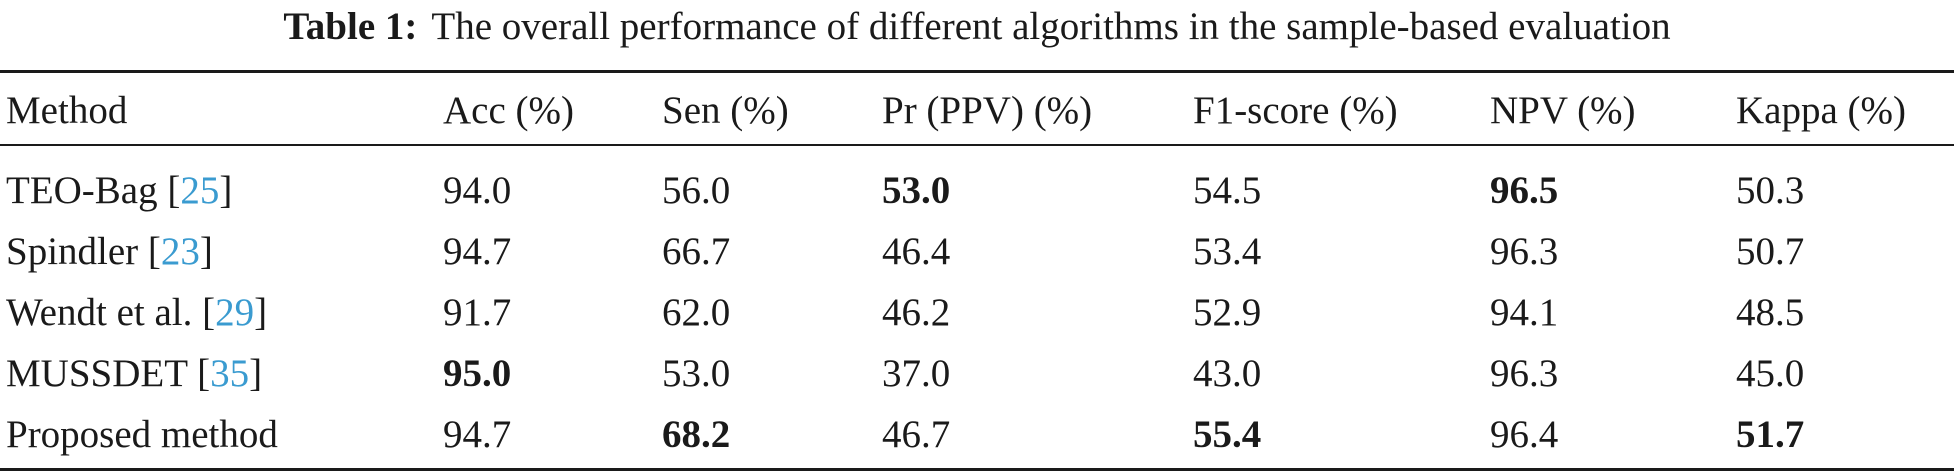 The image size is (1954, 475). What do you see at coordinates (1770, 434) in the screenshot?
I see `kappa-cell: 51.7` at bounding box center [1770, 434].